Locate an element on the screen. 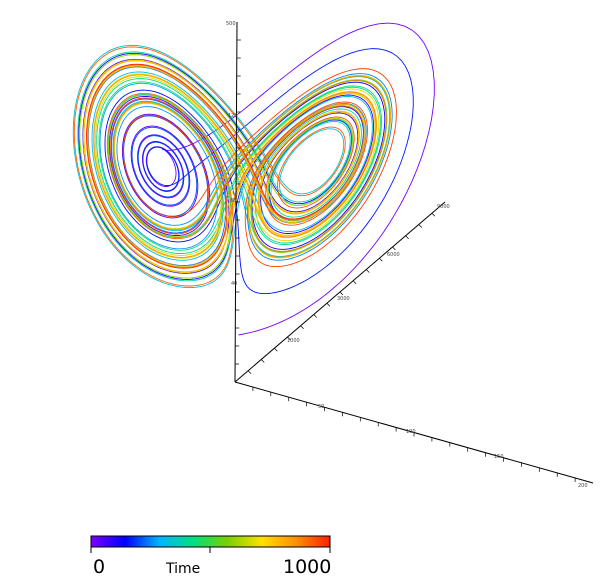  y-tick-9000: 9000 is located at coordinates (443, 207).